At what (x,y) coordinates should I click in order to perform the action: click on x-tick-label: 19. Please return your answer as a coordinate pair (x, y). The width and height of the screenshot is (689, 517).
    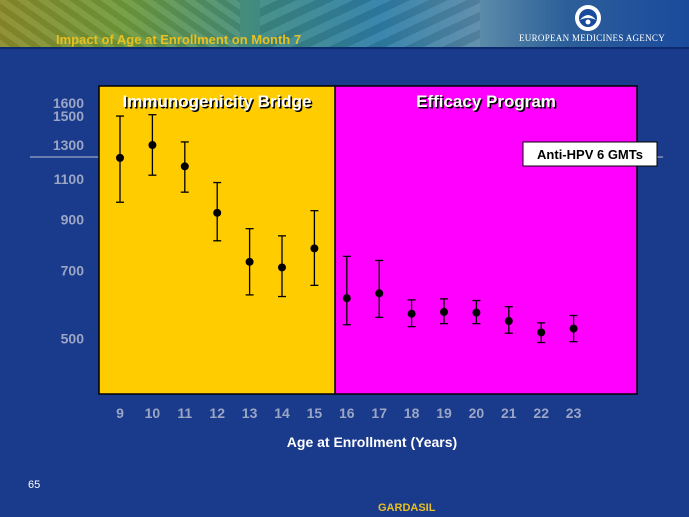
    Looking at the image, I should click on (444, 413).